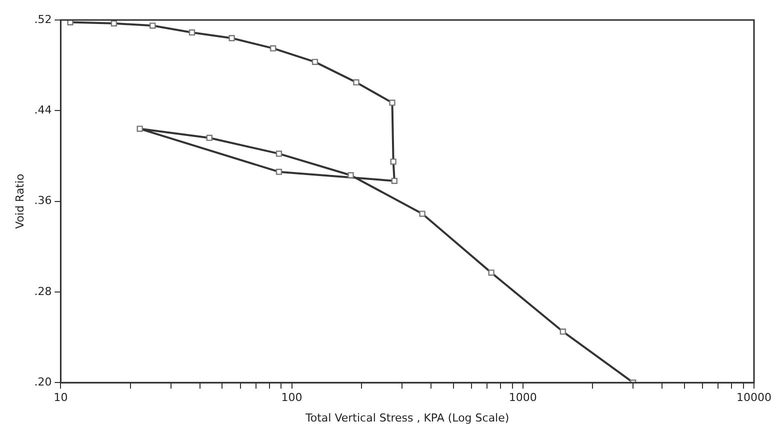 The image size is (784, 434). What do you see at coordinates (291, 397) in the screenshot?
I see `x-tick-label: 100` at bounding box center [291, 397].